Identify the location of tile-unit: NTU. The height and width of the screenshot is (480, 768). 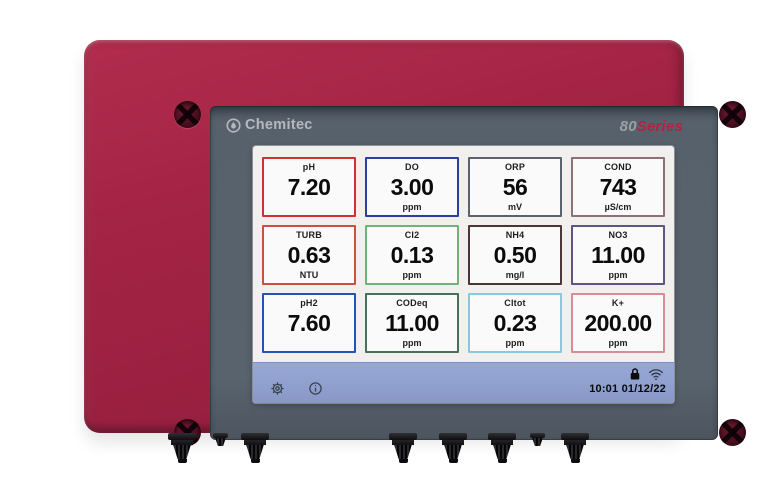
(309, 275).